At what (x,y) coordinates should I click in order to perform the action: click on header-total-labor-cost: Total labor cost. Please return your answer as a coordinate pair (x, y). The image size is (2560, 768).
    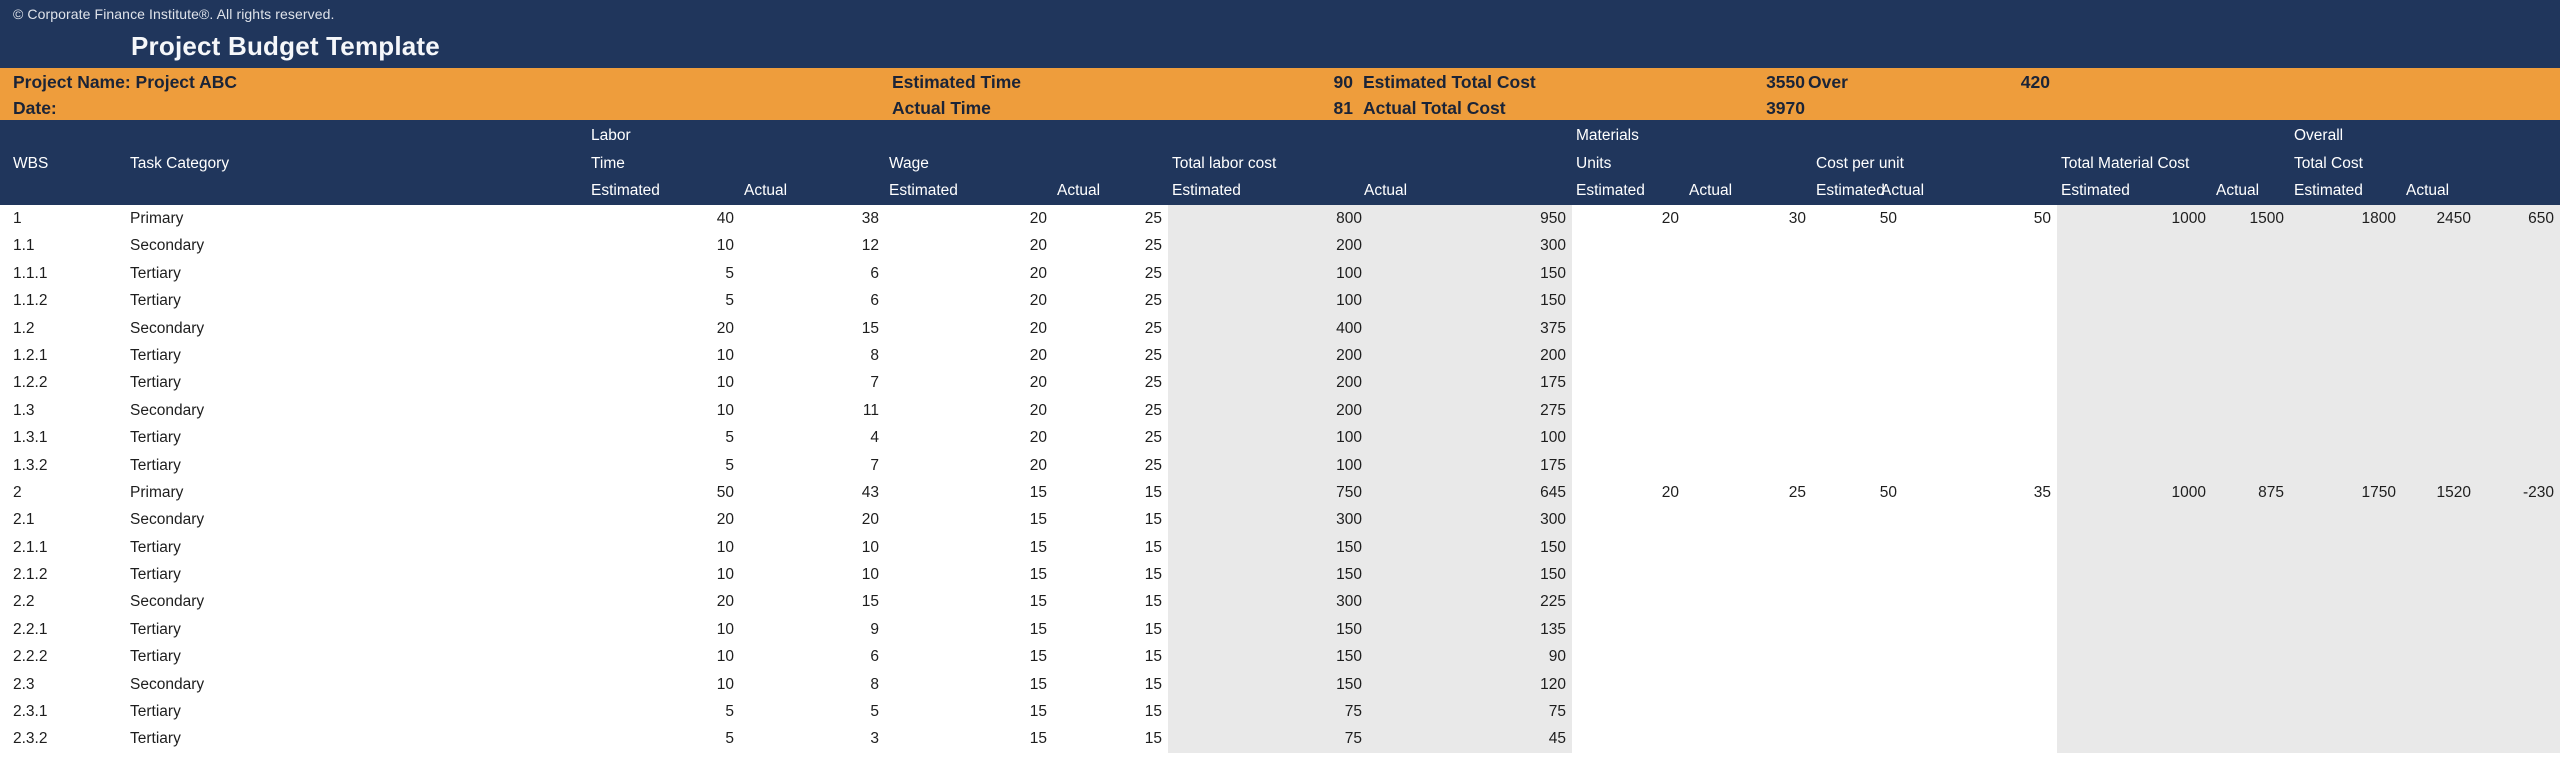
    Looking at the image, I should click on (1224, 163).